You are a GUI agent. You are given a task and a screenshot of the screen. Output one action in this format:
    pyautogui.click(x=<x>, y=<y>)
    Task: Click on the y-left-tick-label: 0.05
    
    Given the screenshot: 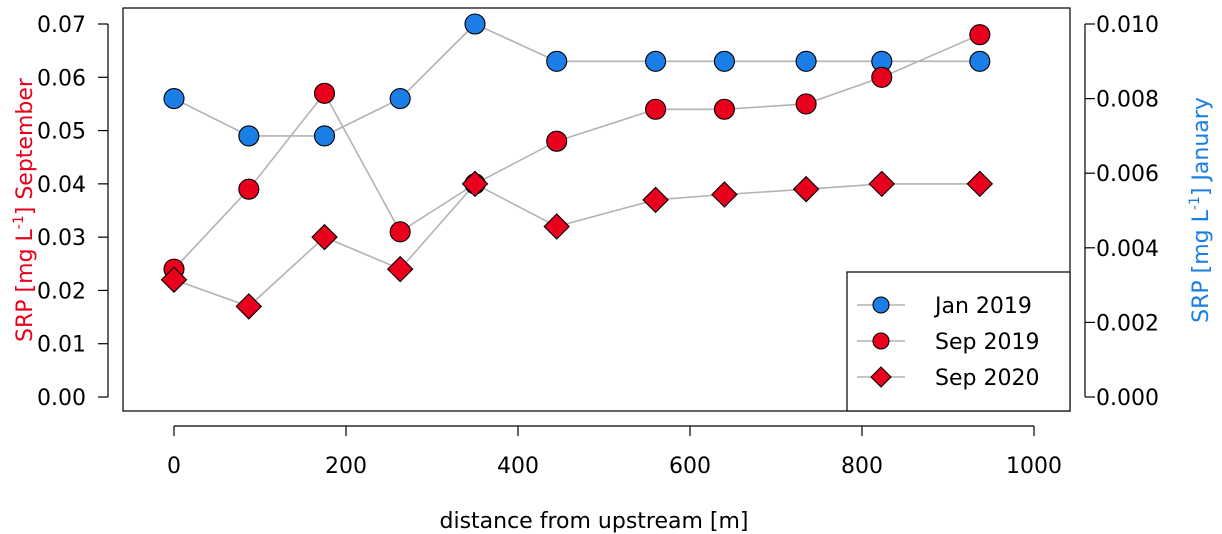 What is the action you would take?
    pyautogui.click(x=61, y=132)
    